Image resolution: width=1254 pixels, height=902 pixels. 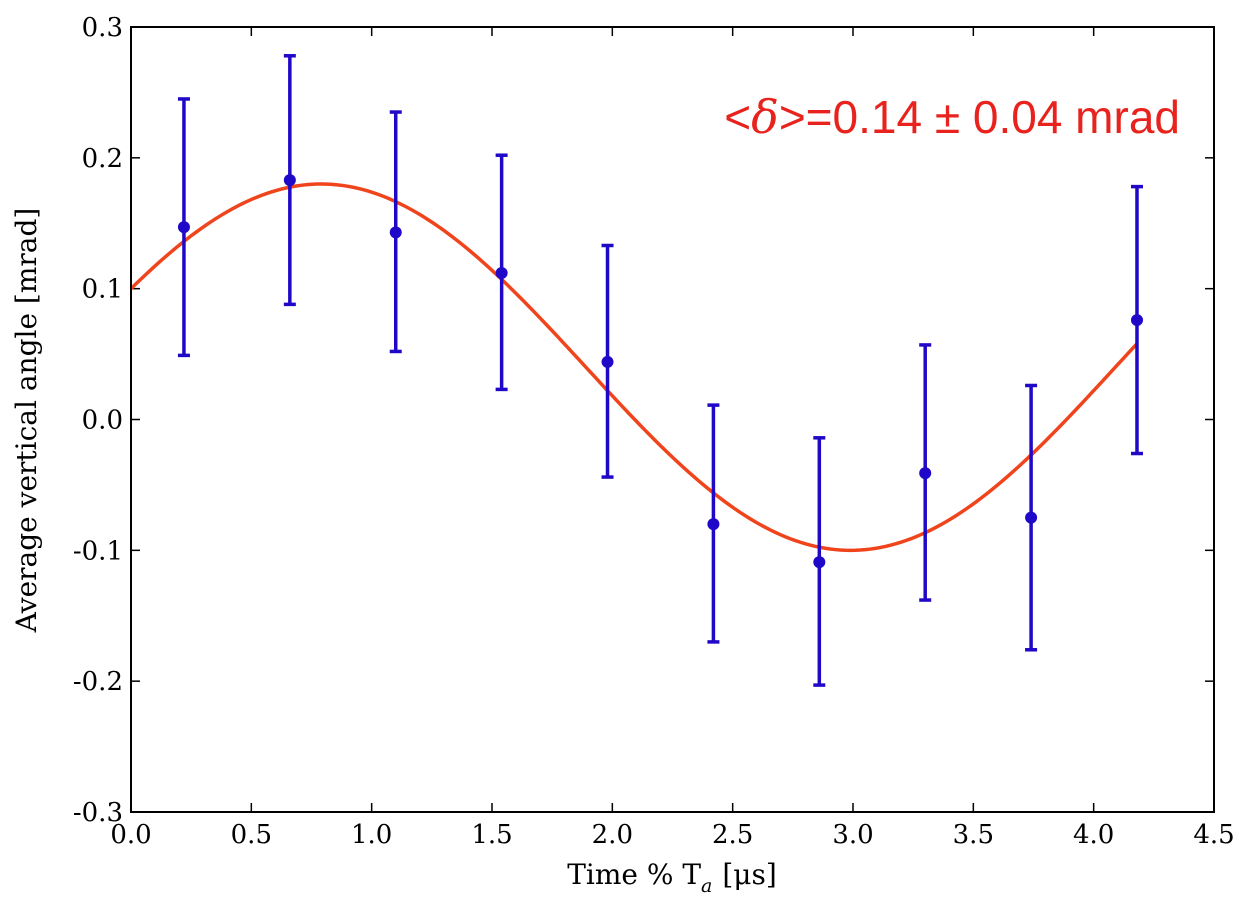 I want to click on x-tick-label: 0.5, so click(x=251, y=835).